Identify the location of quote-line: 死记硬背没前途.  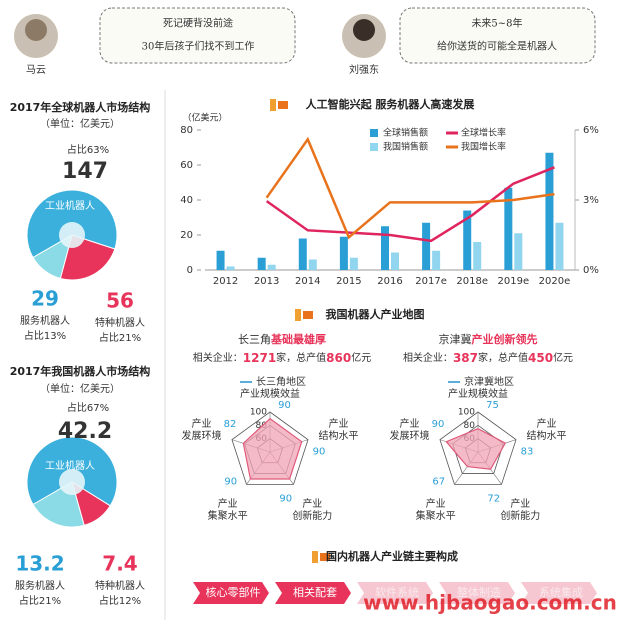
(198, 23).